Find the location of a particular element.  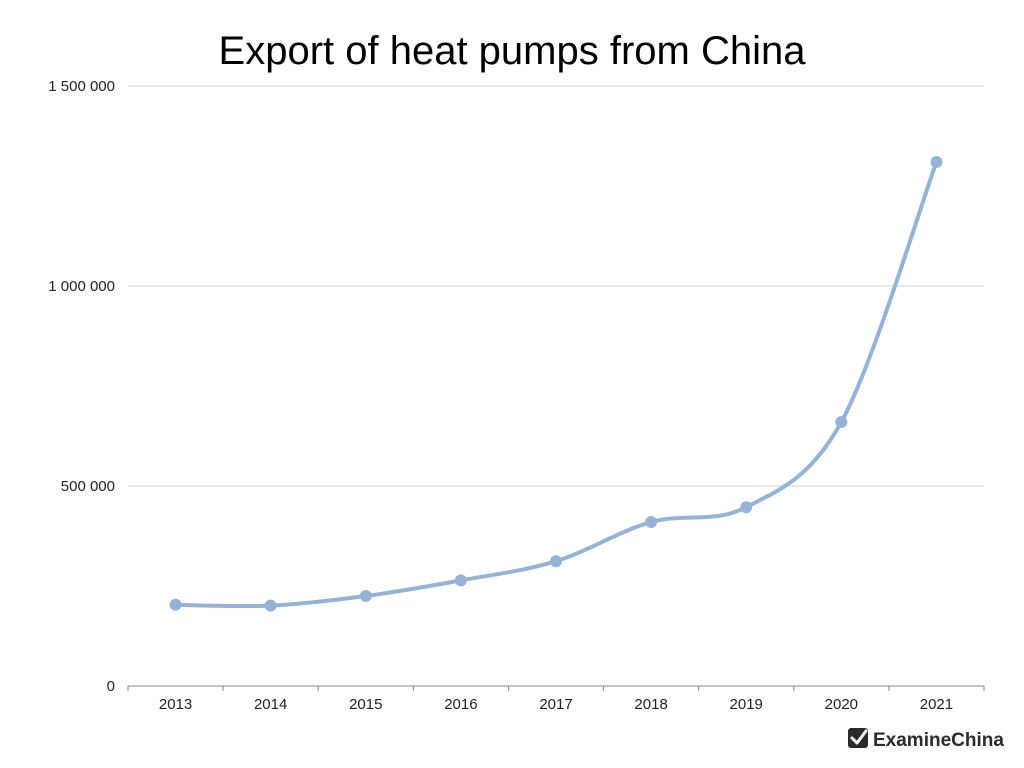

y-tick-label: 500 000 is located at coordinates (88, 486).